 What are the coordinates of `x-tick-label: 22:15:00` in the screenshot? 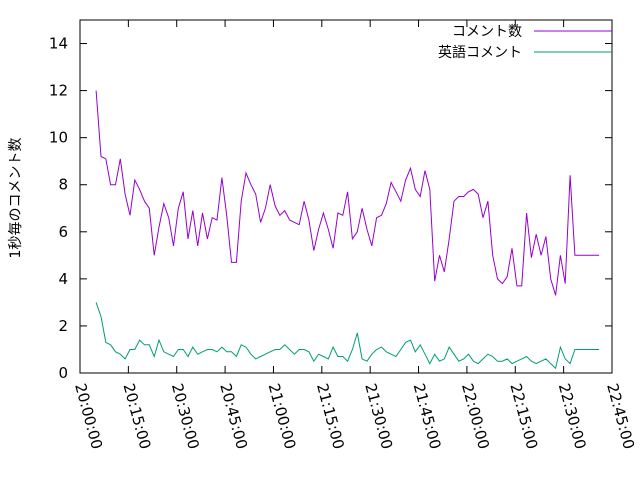 It's located at (523, 416).